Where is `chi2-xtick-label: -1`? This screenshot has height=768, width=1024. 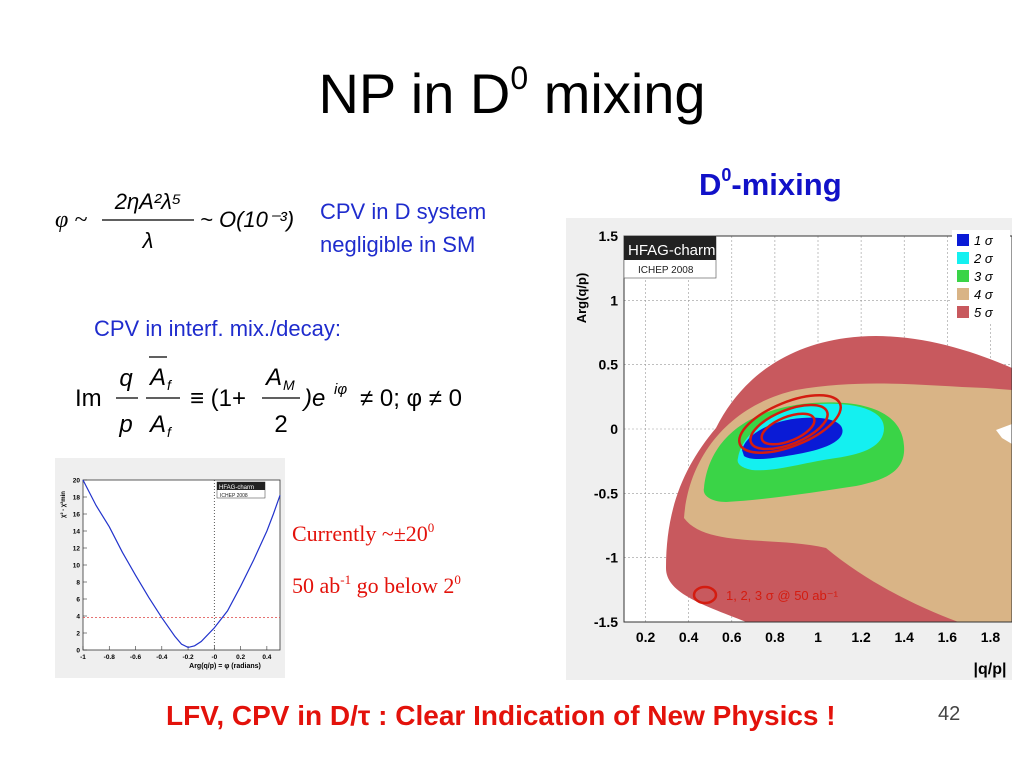
chi2-xtick-label: -1 is located at coordinates (83, 657).